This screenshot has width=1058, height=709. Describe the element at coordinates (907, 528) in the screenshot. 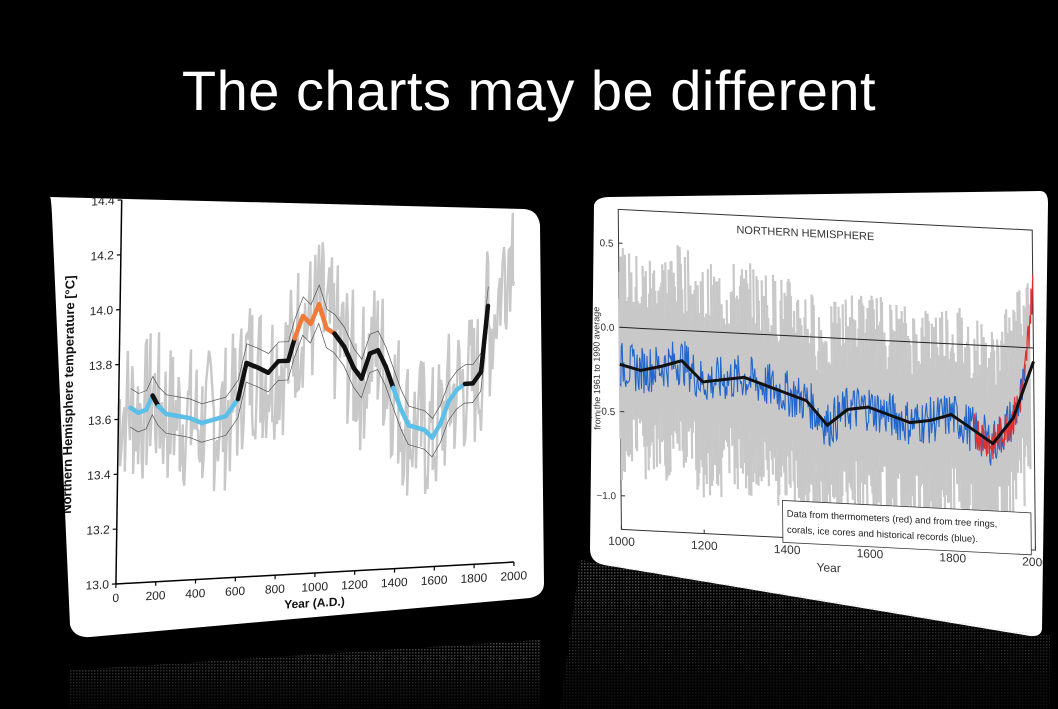

I see `right-annotation-box` at that location.